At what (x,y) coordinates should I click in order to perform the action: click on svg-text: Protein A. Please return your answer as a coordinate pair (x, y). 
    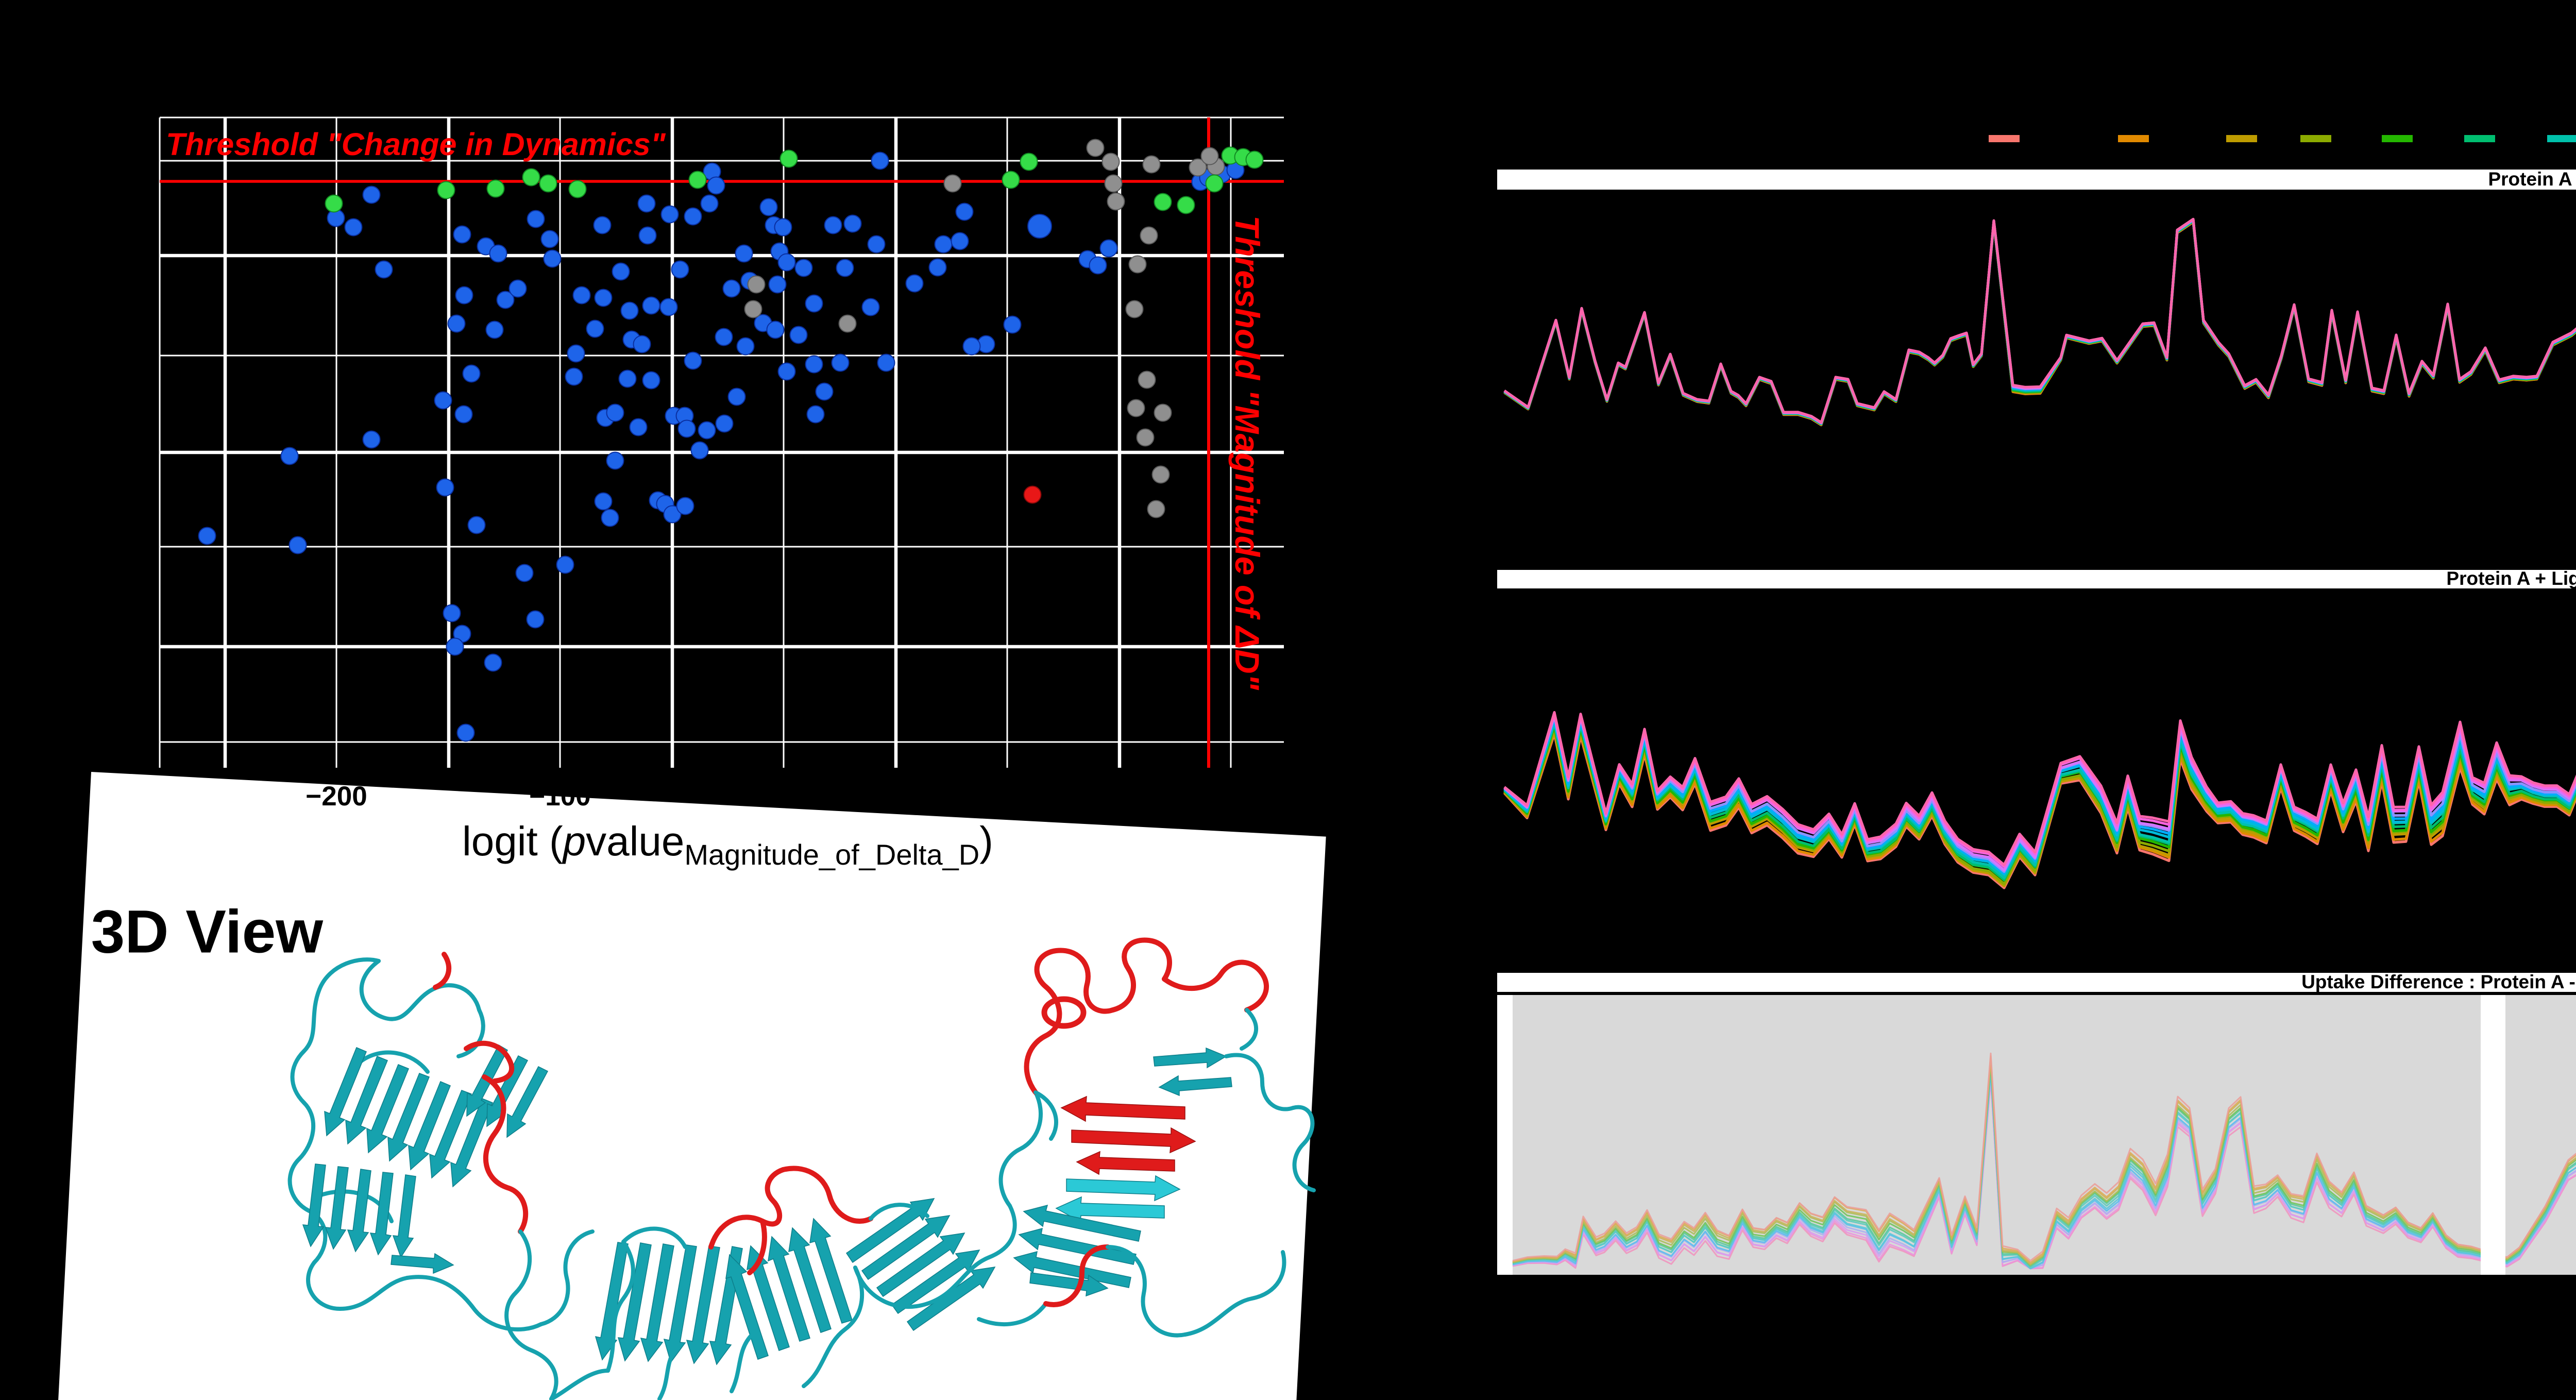
    Looking at the image, I should click on (2530, 179).